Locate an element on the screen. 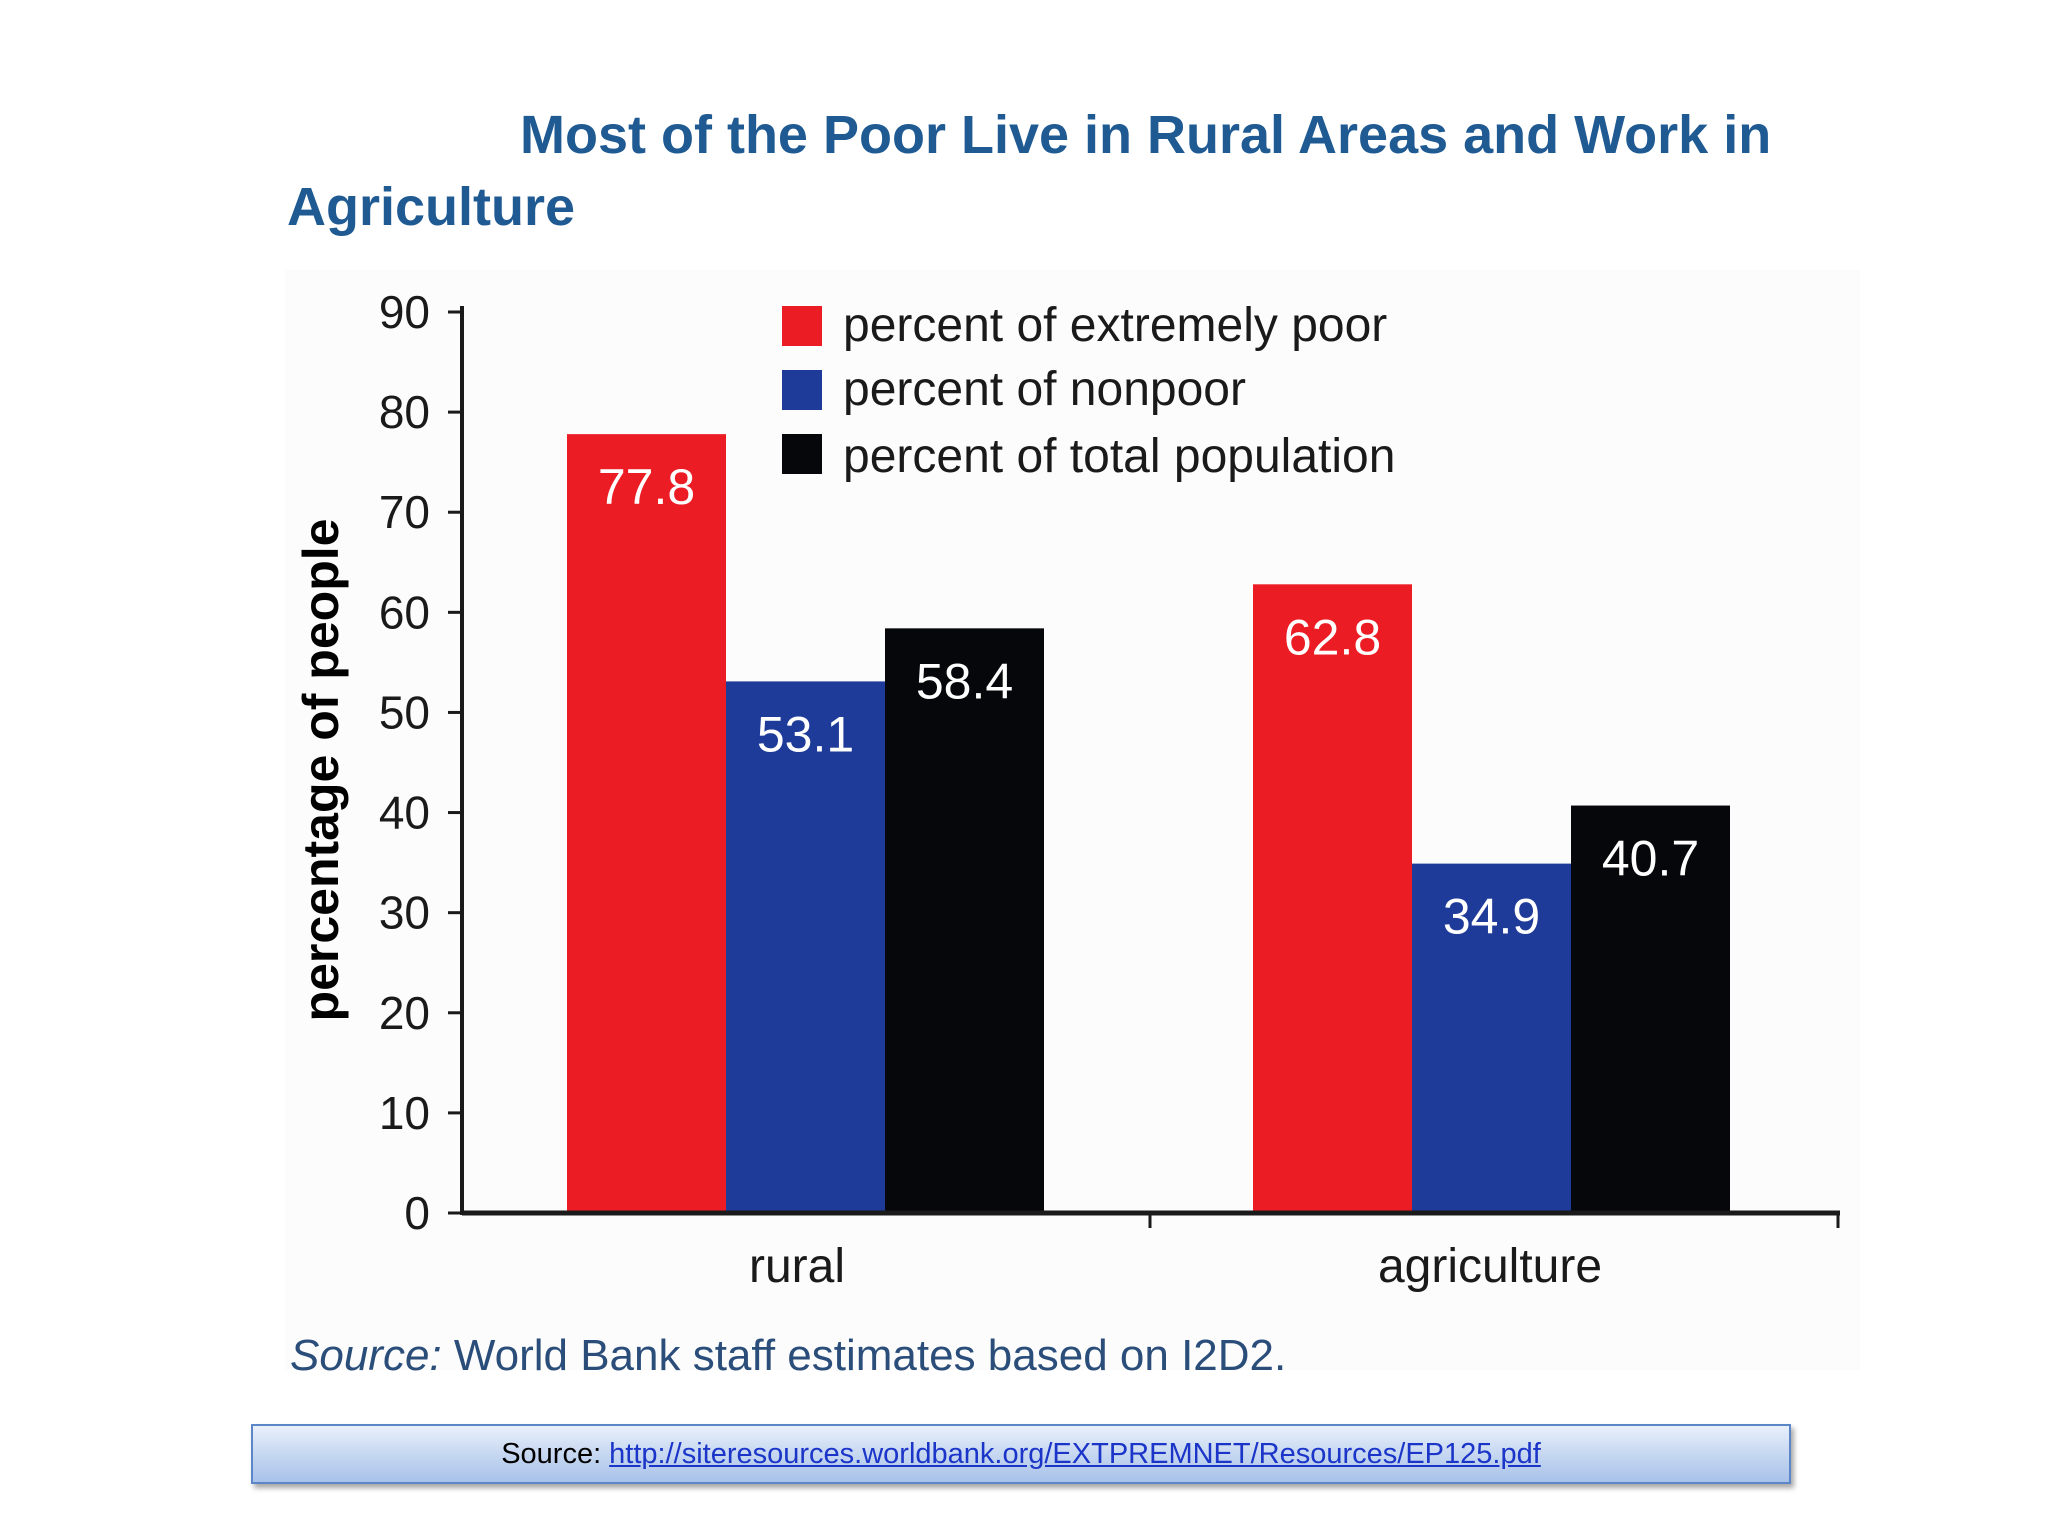 The height and width of the screenshot is (1536, 2048). legend-label-total-population: percent of total population is located at coordinates (1119, 456).